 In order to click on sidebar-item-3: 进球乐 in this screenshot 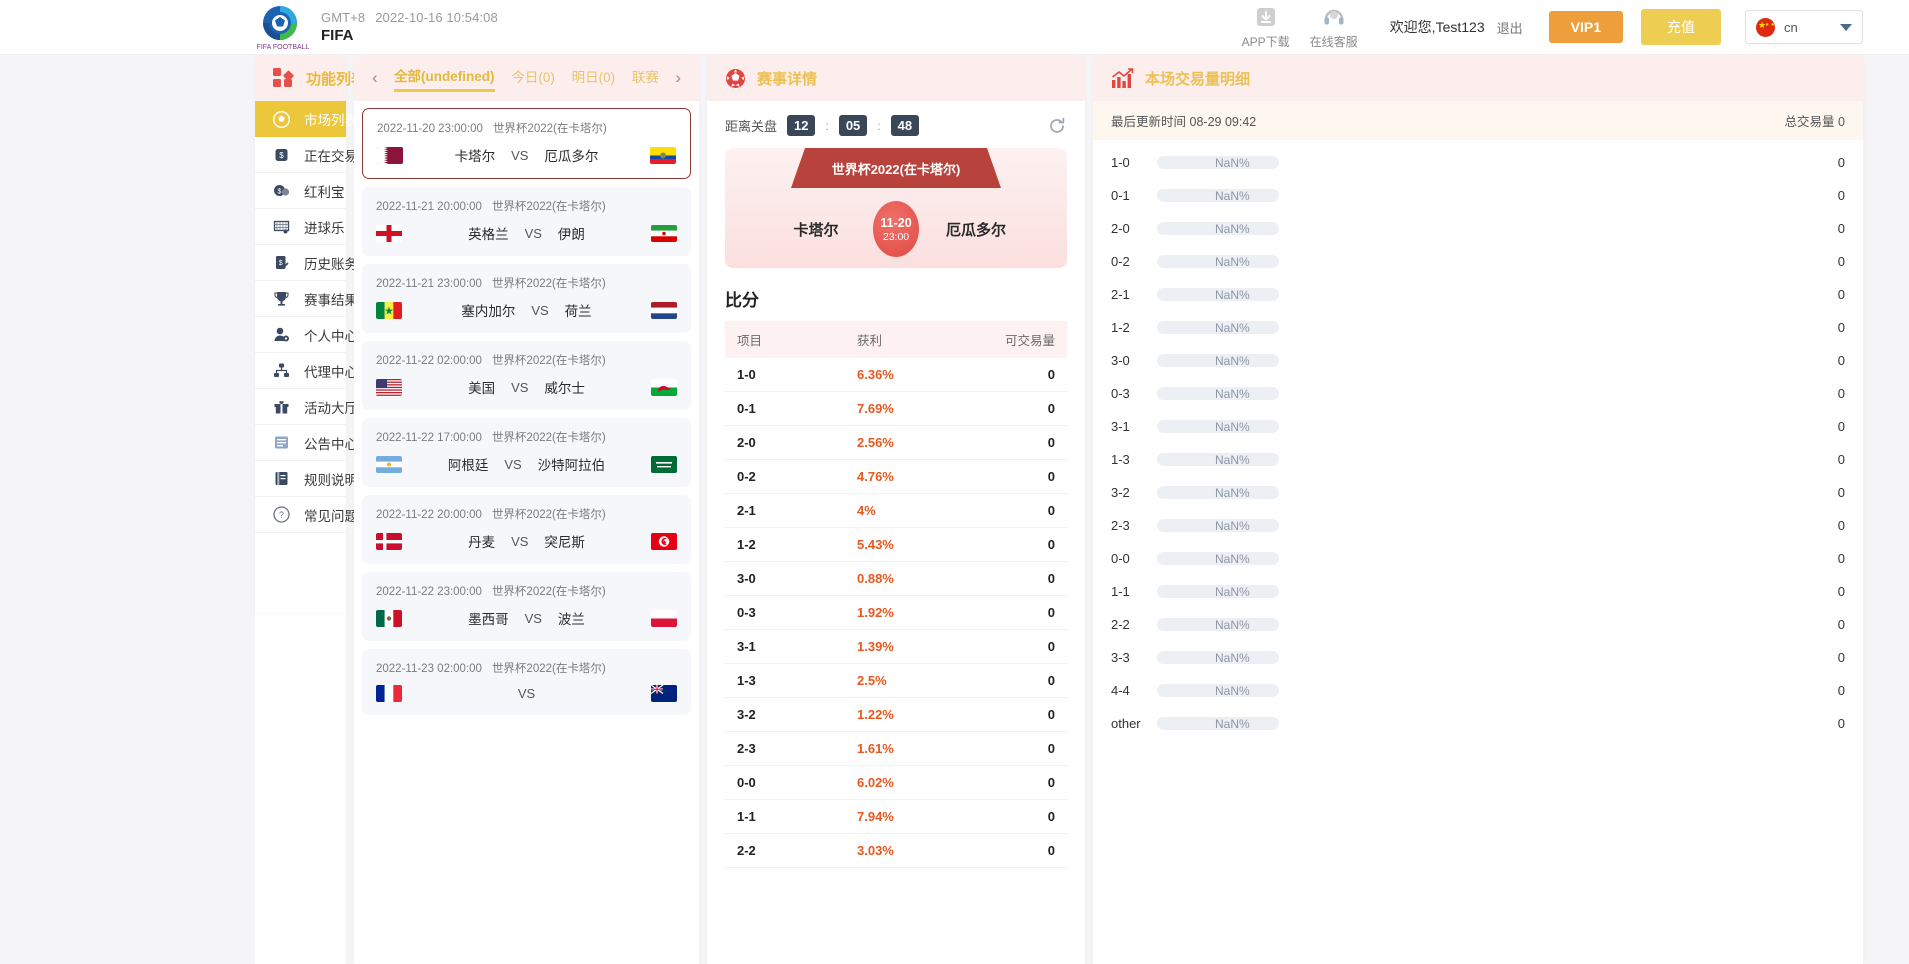, I will do `click(300, 227)`.